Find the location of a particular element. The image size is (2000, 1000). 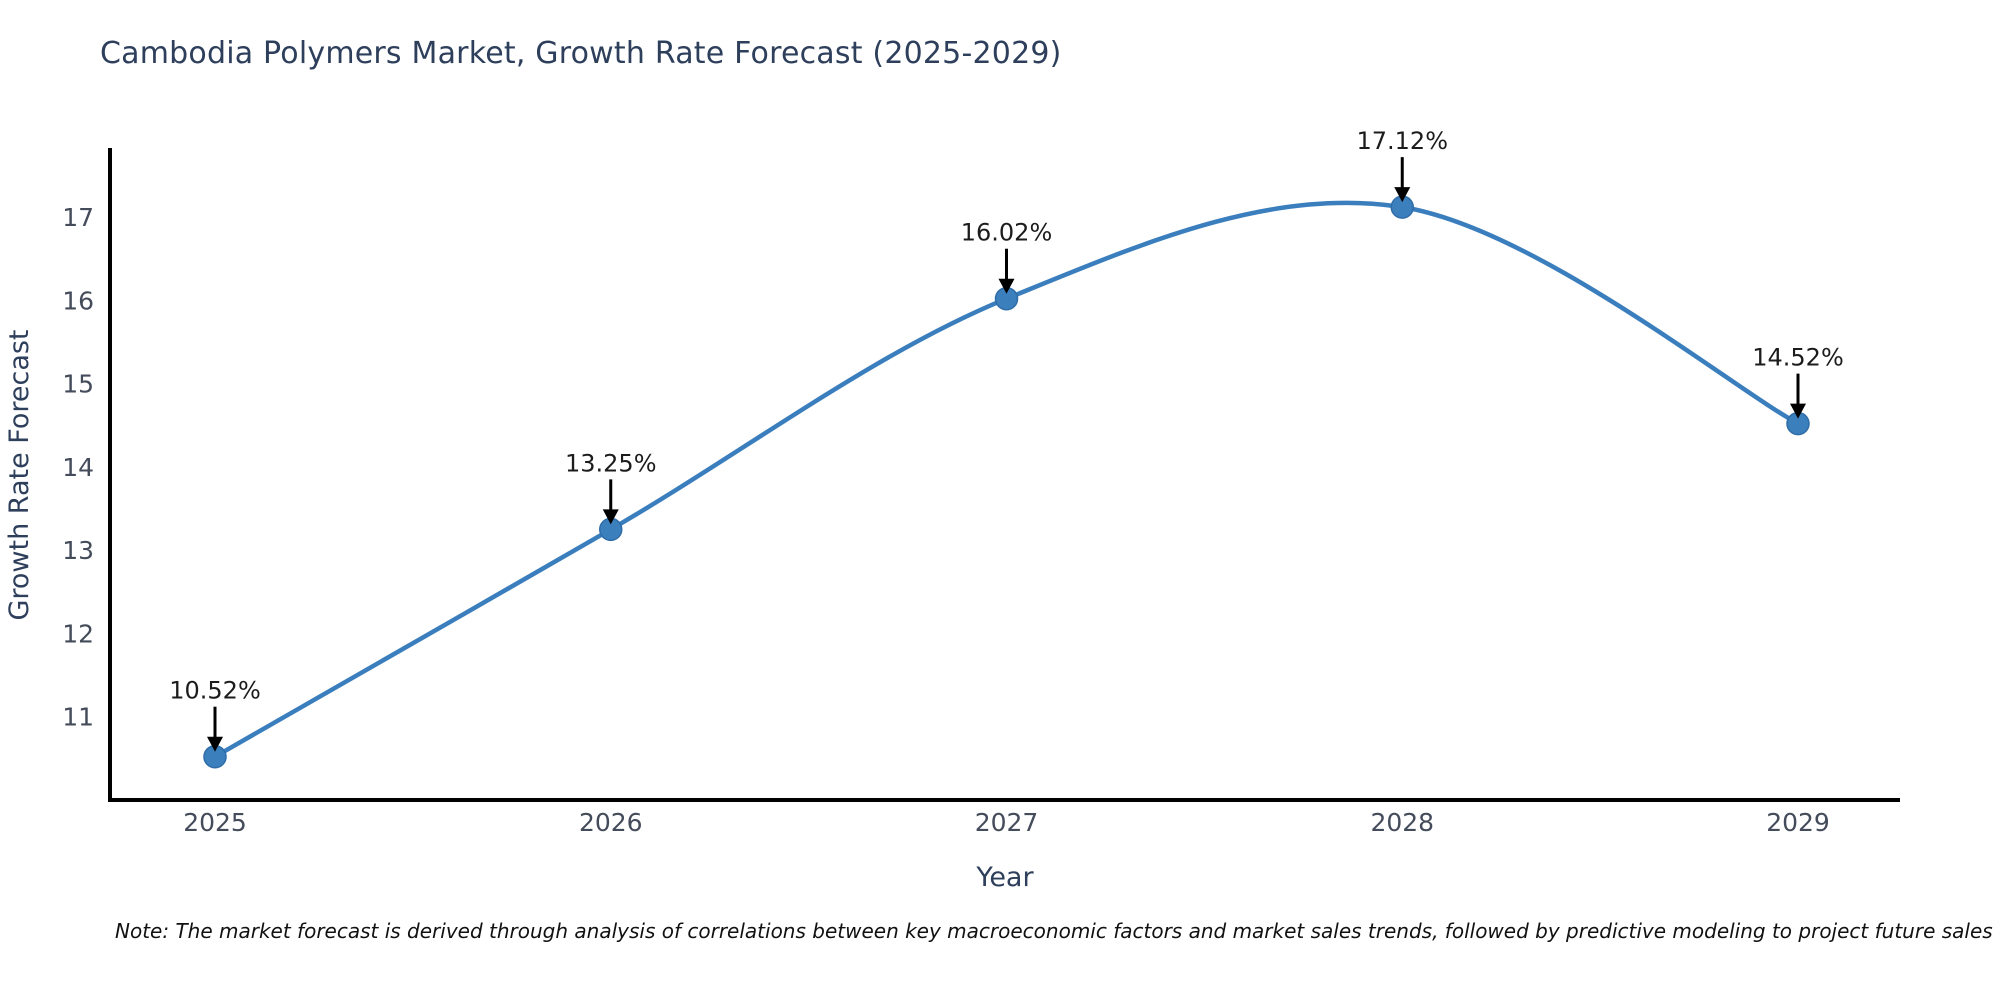

y-tick-label: 15 is located at coordinates (78, 384).